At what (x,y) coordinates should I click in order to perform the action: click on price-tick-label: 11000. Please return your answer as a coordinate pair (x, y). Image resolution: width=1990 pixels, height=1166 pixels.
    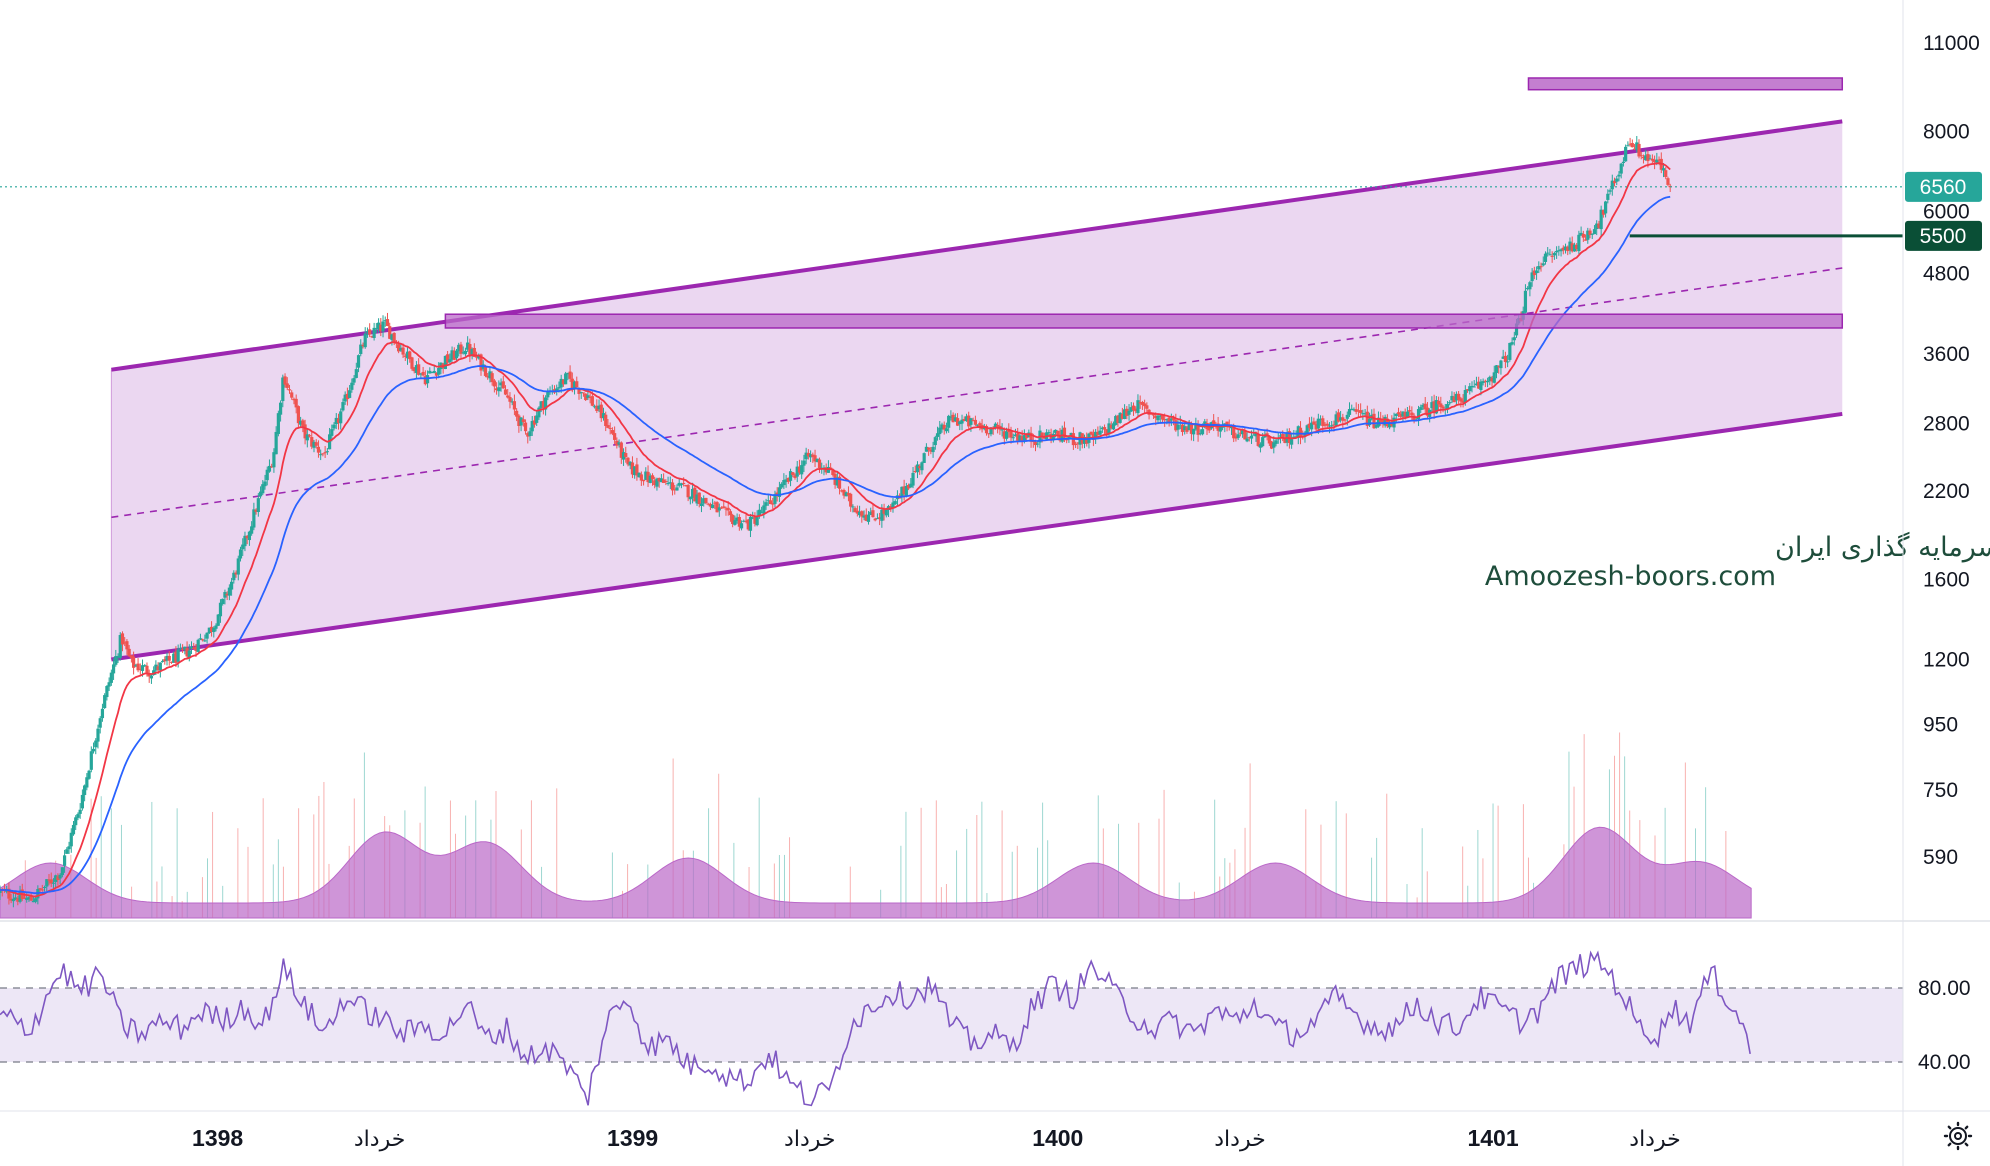
    Looking at the image, I should click on (1951, 43).